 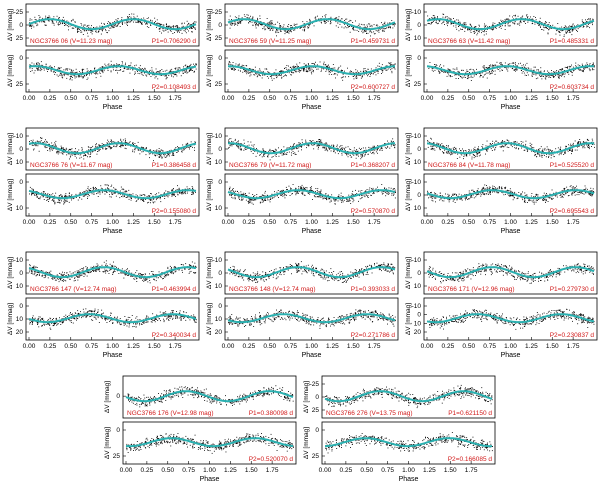 I want to click on x-tick-label: 1.50, so click(x=353, y=98).